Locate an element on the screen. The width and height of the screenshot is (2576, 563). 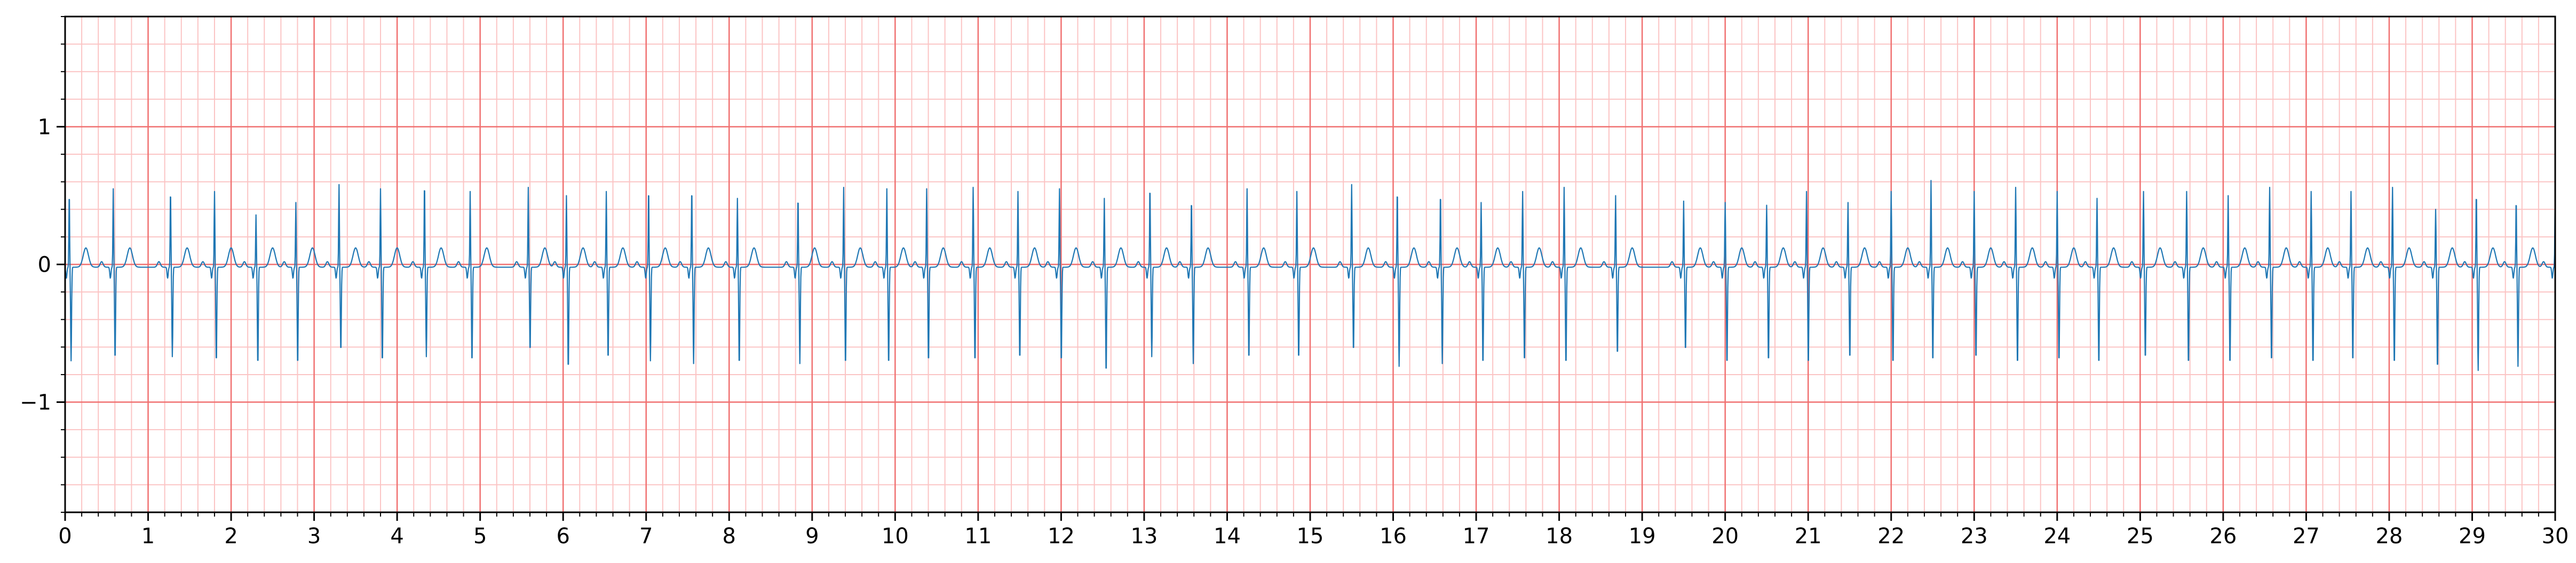
x-tick-label: 12 is located at coordinates (1061, 536).